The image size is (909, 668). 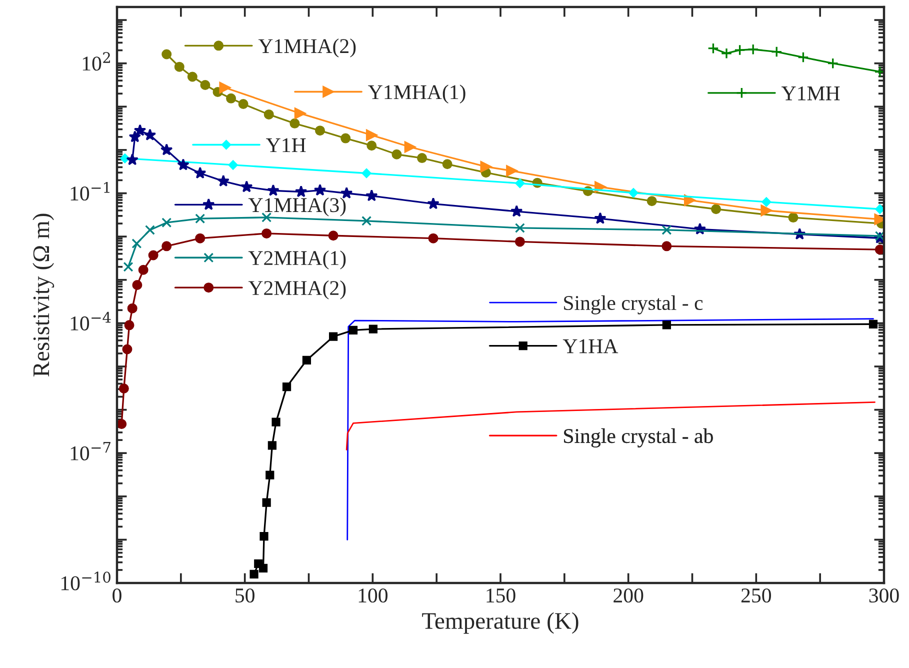 I want to click on y-tick-label: 10$^{−4}$, so click(x=90, y=321).